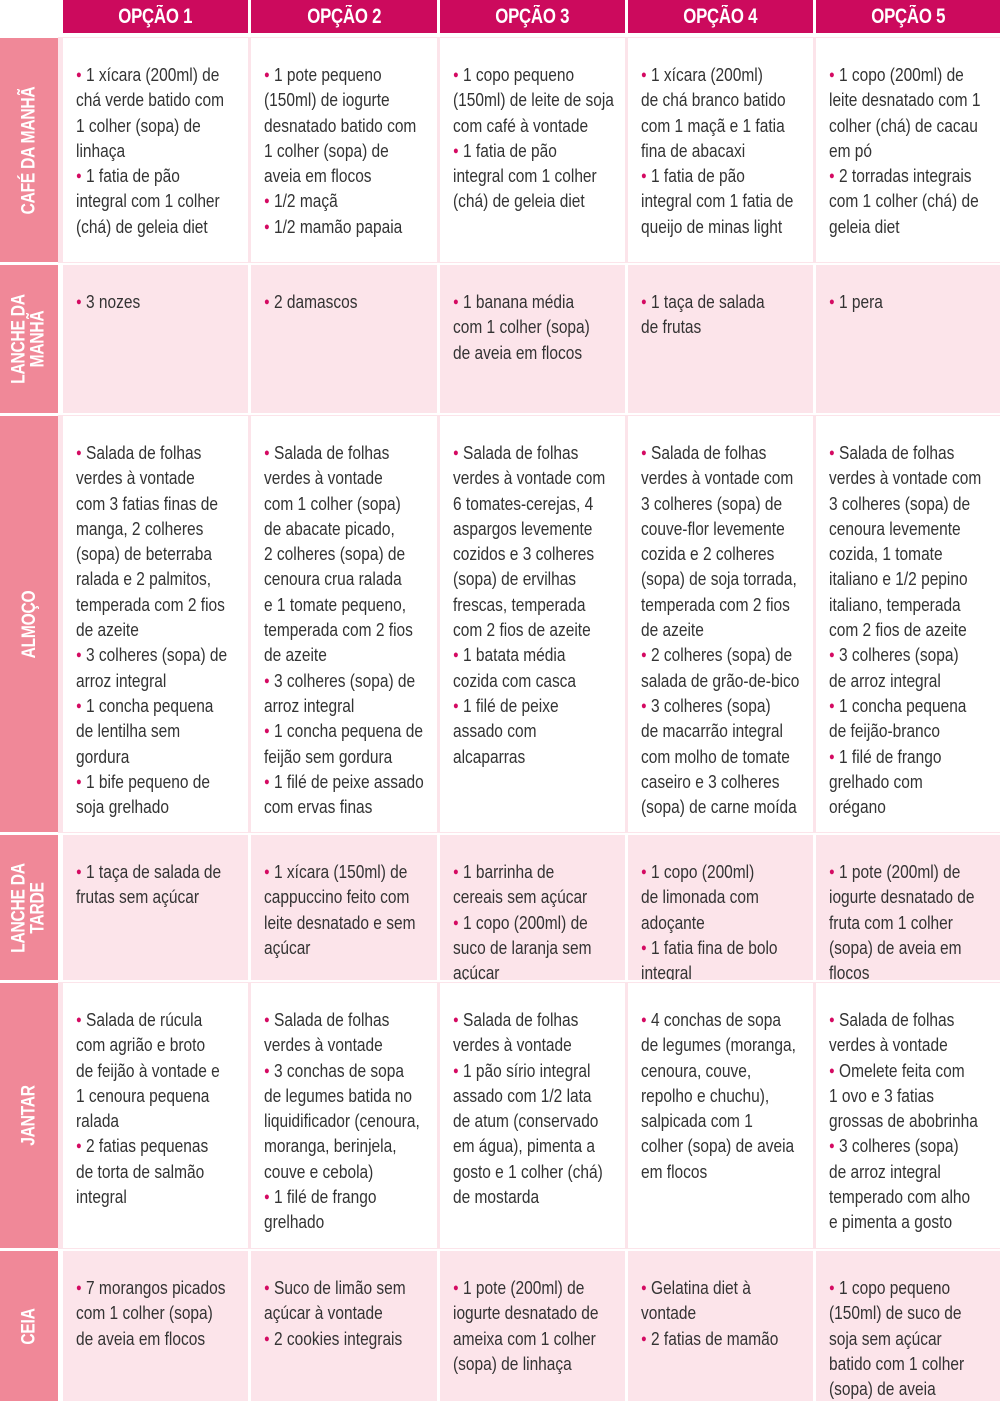 This screenshot has width=1000, height=1402. What do you see at coordinates (295, 655) in the screenshot?
I see `meal-item-text: de azeite` at bounding box center [295, 655].